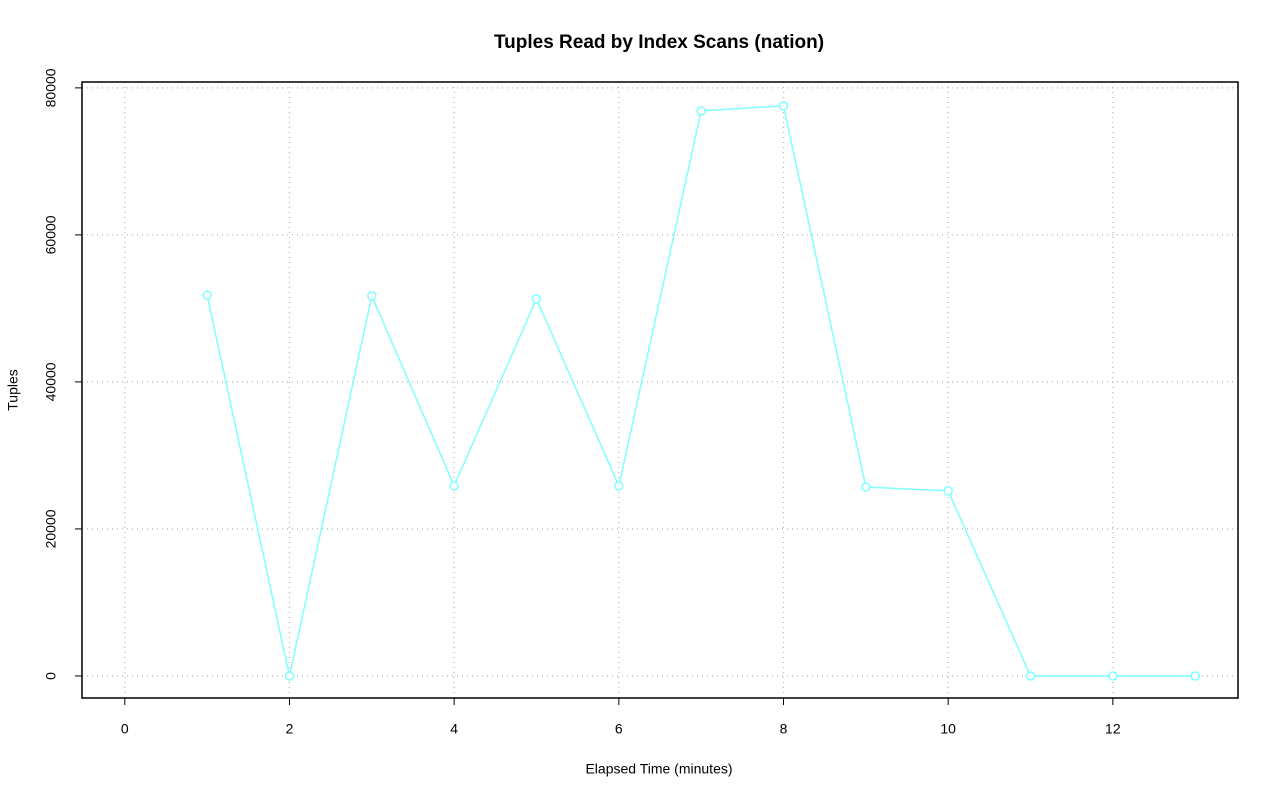 This screenshot has width=1280, height=801. Describe the element at coordinates (784, 729) in the screenshot. I see `x-tick-label: 8` at that location.